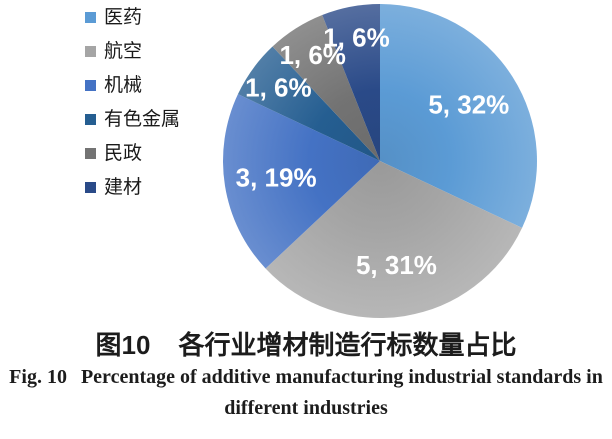  I want to click on pie-data-label-4: 1, 6%, so click(312, 55).